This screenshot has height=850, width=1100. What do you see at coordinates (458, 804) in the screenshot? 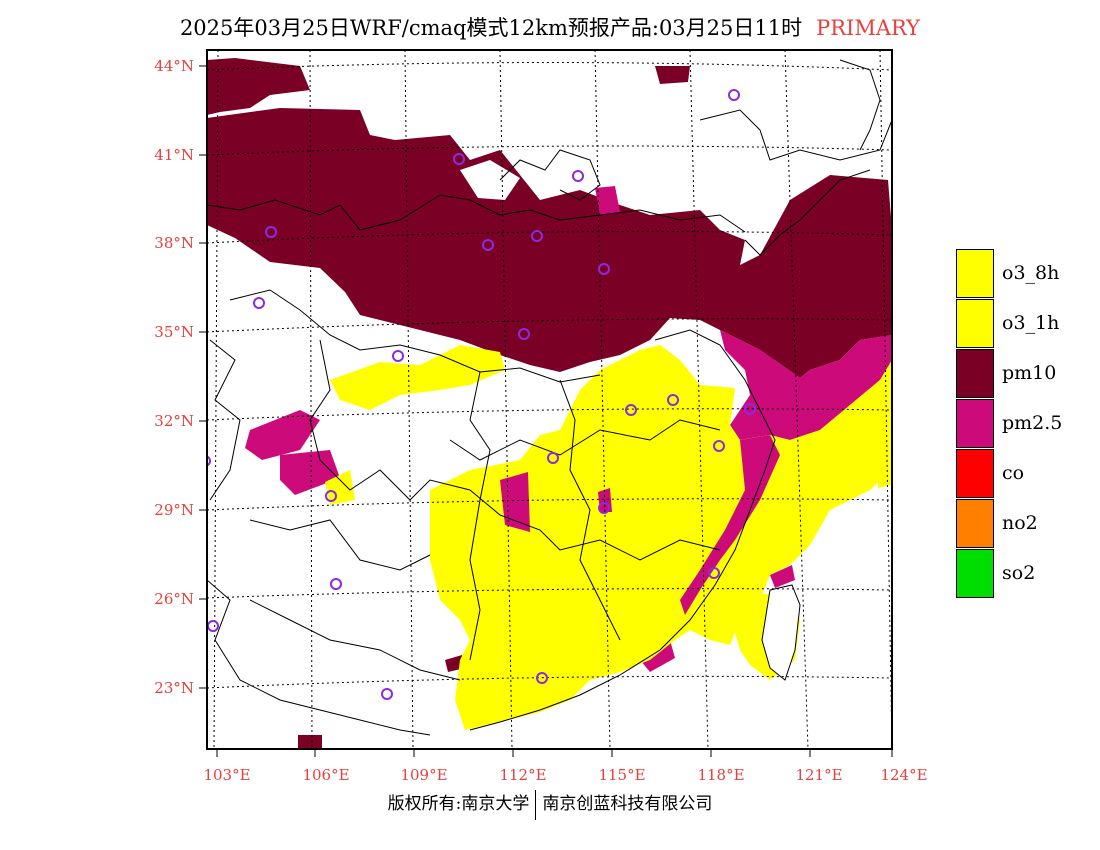
I see `copyright-owner: 版权所有:南京大学` at bounding box center [458, 804].